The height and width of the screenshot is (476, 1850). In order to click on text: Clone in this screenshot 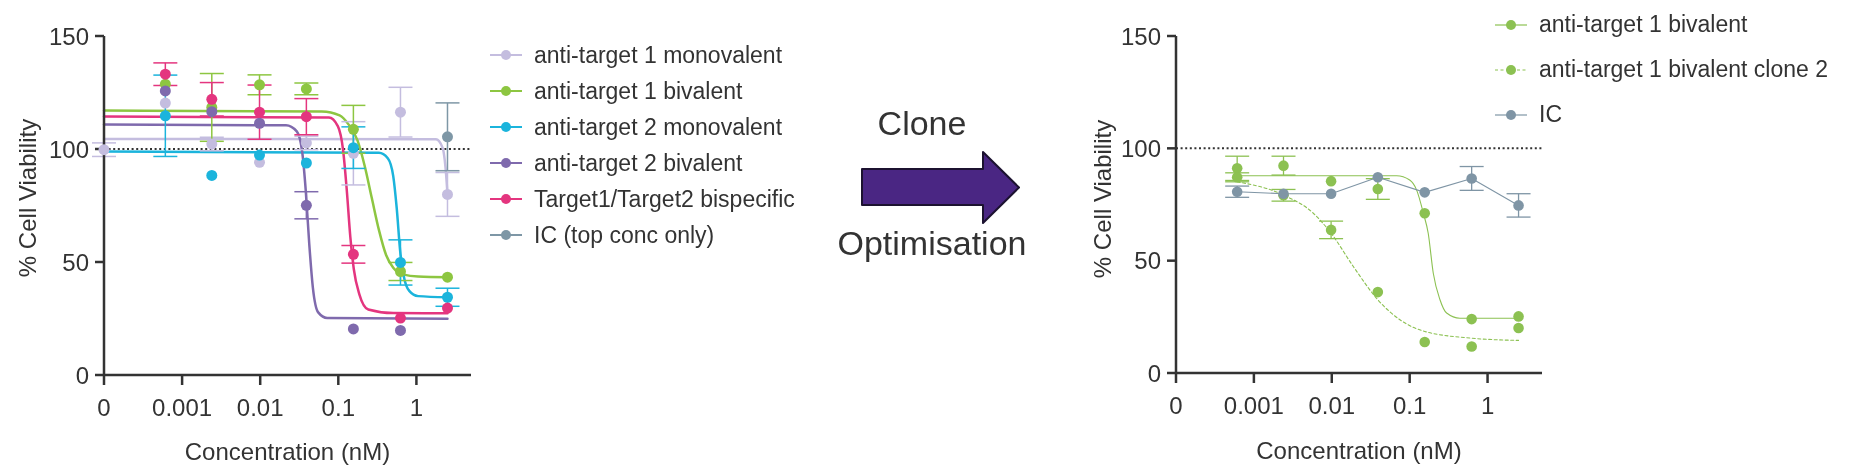, I will do `click(922, 123)`.